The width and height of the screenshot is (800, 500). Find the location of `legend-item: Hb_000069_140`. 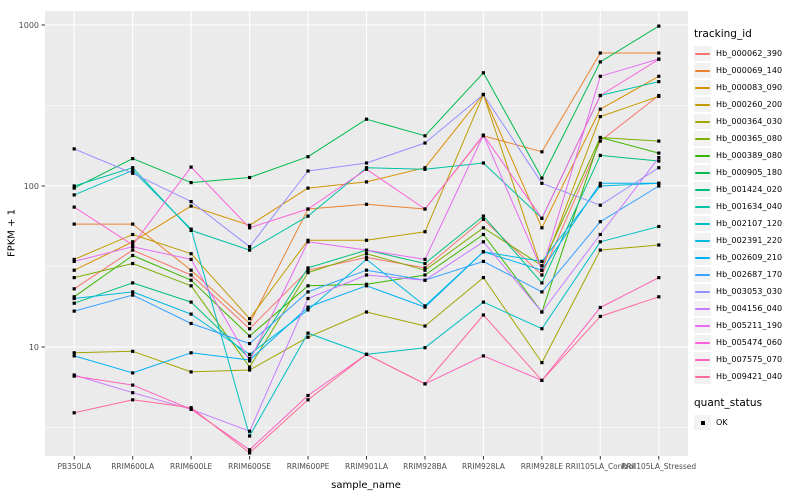

legend-item: Hb_000069_140 is located at coordinates (746, 70).